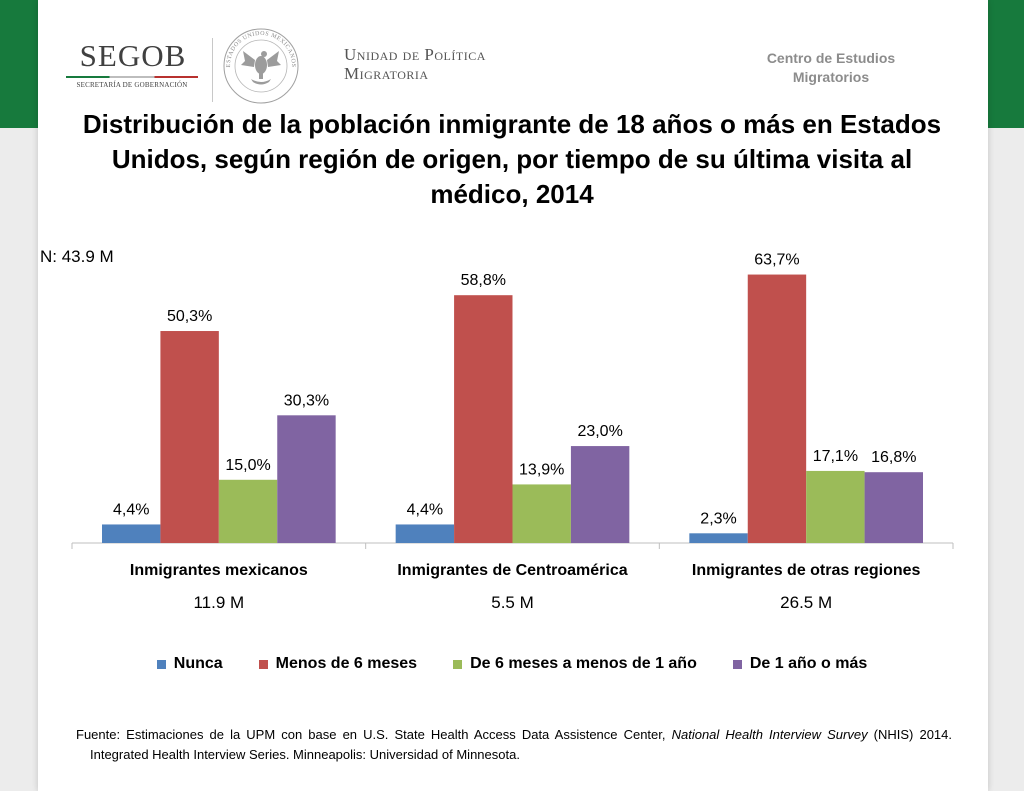 This screenshot has width=1024, height=791. Describe the element at coordinates (189, 437) in the screenshot. I see `bar-menos-de-6-meses-inmigrantes-mexicanos` at that location.